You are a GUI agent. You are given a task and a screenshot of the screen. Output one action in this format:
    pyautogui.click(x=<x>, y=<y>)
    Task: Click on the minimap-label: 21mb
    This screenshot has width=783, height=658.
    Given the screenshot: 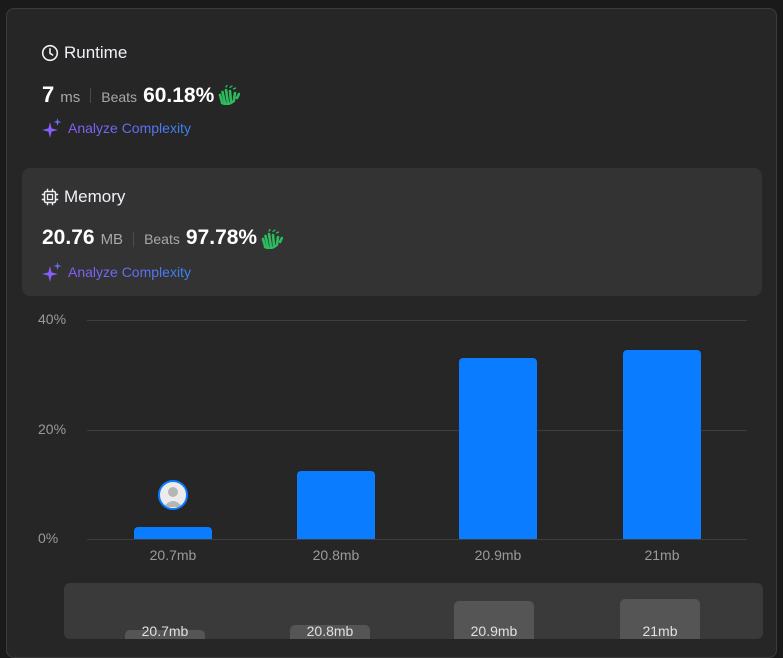 What is the action you would take?
    pyautogui.click(x=660, y=631)
    